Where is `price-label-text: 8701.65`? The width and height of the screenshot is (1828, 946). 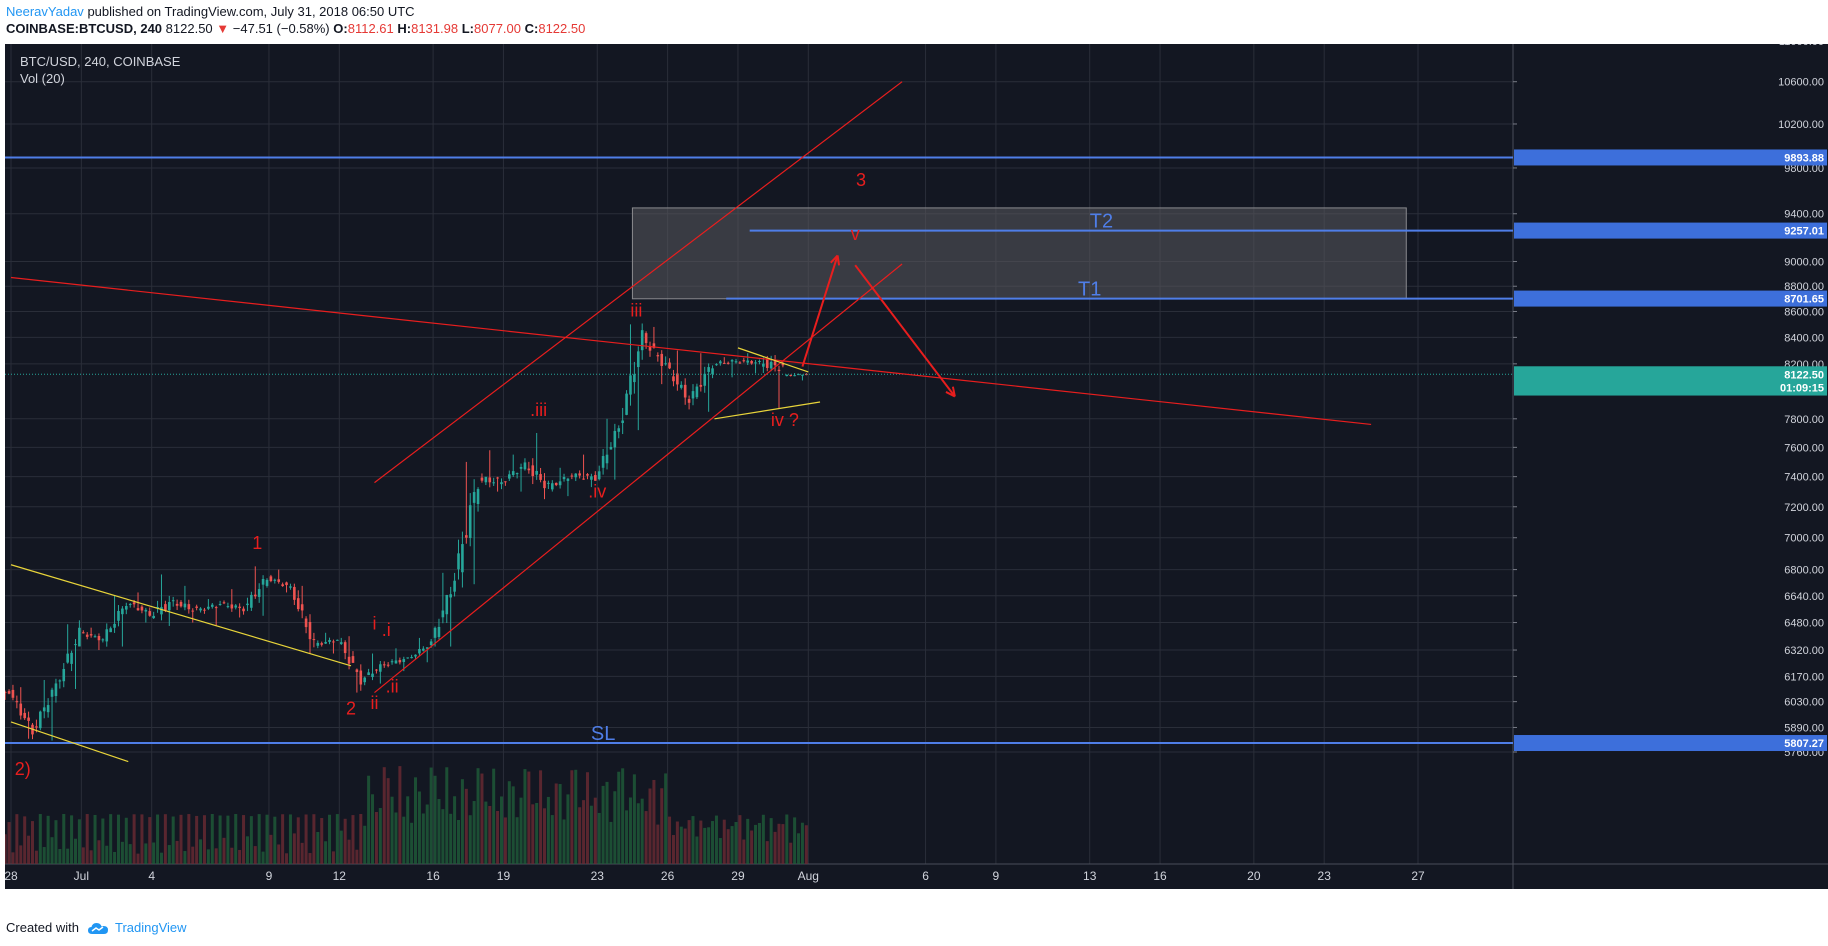
price-label-text: 8701.65 is located at coordinates (1804, 300).